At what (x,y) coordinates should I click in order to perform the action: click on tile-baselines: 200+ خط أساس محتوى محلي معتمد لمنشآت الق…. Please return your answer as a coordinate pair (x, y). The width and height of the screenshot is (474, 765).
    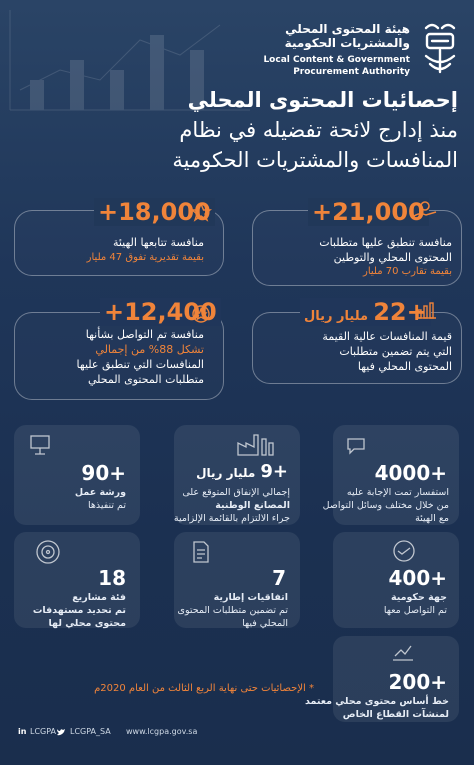
    Looking at the image, I should click on (382, 679).